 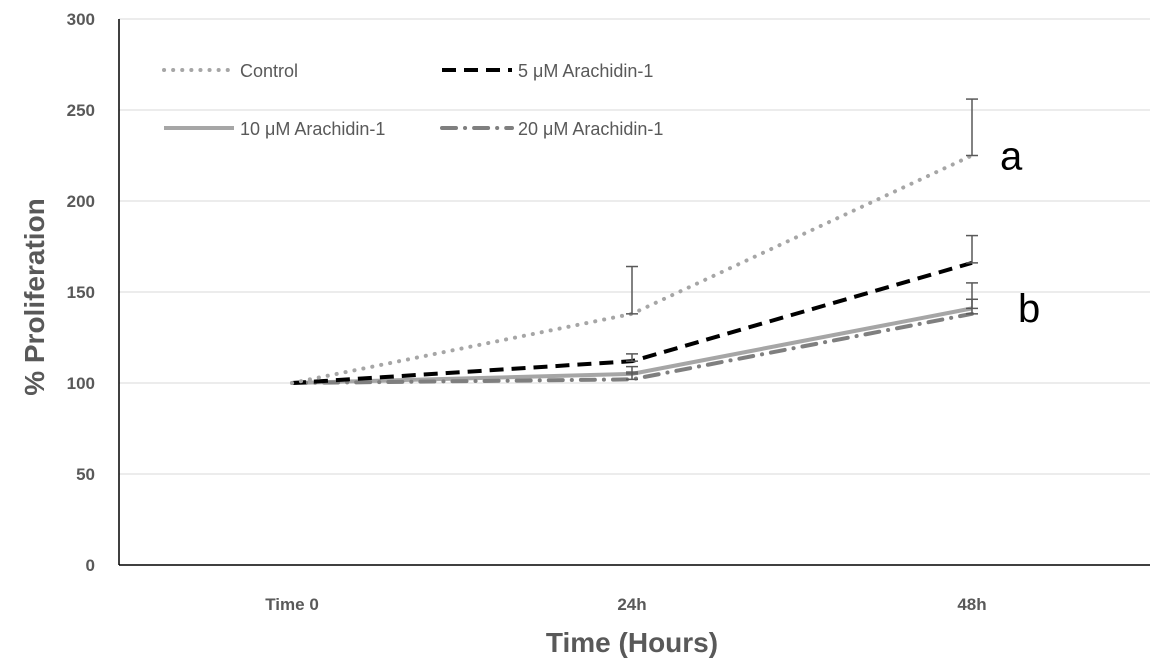 What do you see at coordinates (631, 604) in the screenshot?
I see `x-tick-label: 24h` at bounding box center [631, 604].